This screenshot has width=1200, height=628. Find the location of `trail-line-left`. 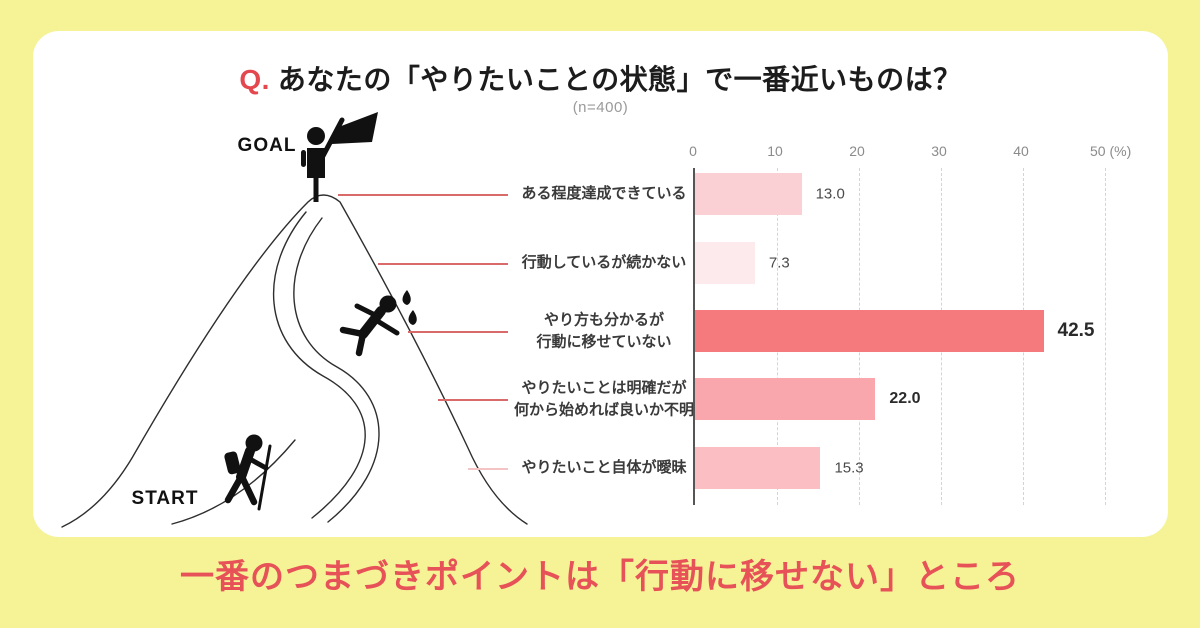

trail-line-left is located at coordinates (319, 365).